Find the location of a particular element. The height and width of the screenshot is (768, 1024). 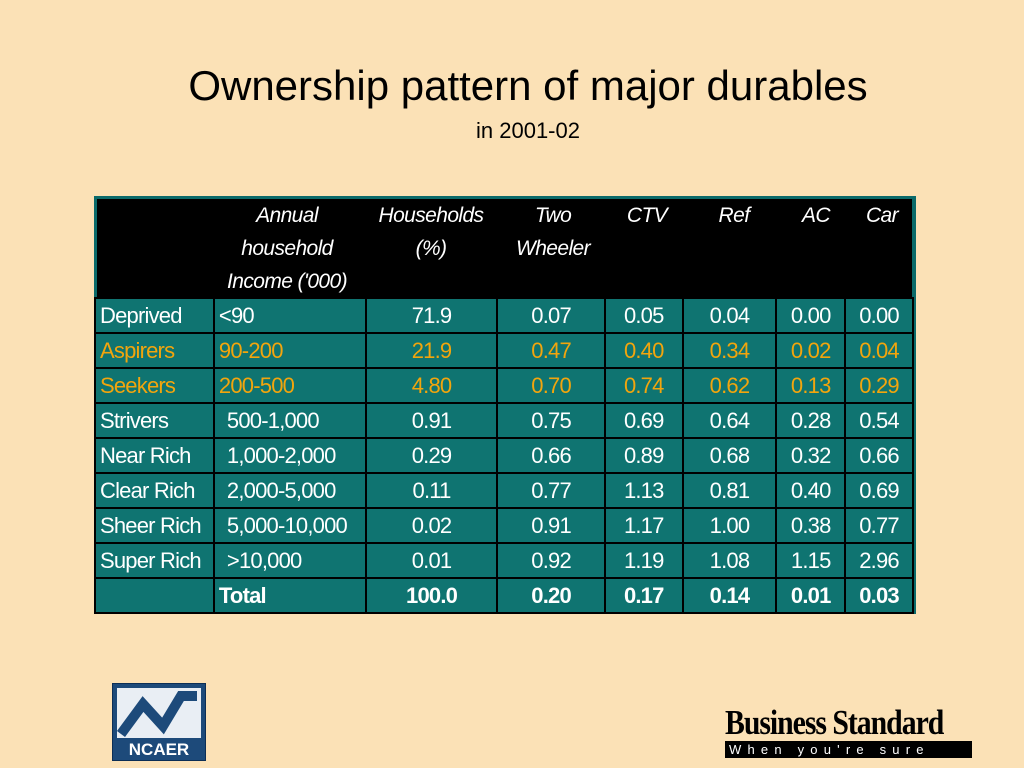

cell-income: 90-200 is located at coordinates (289, 350).